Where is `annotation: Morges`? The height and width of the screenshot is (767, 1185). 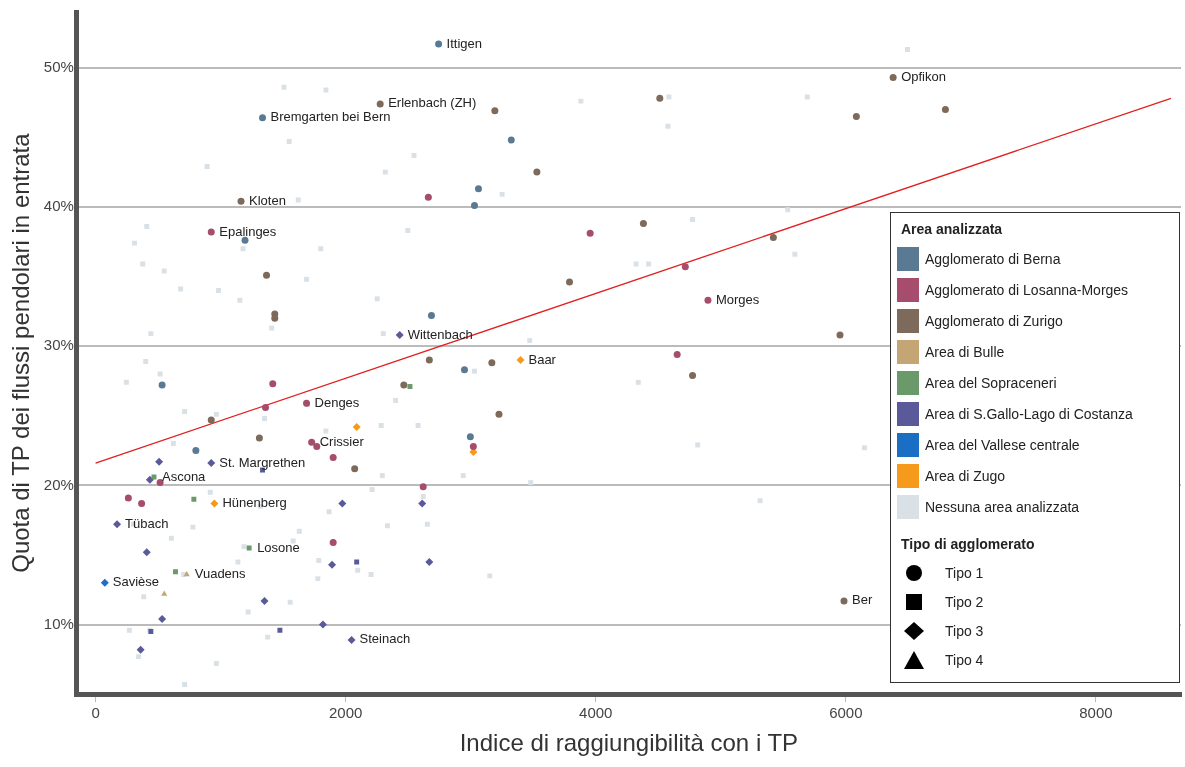 annotation: Morges is located at coordinates (737, 299).